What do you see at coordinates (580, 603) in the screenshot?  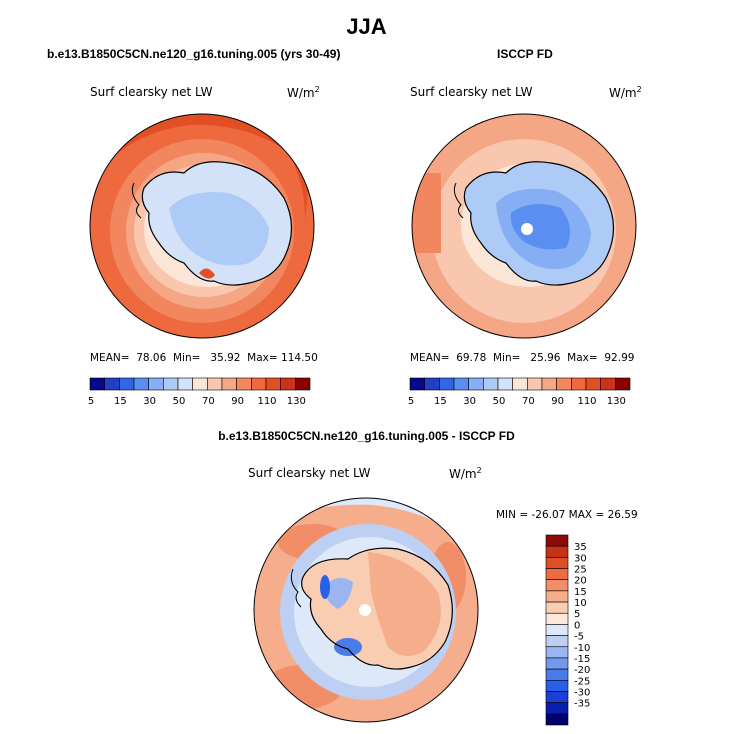 I see `diff-colorbar-tick-10: 10` at bounding box center [580, 603].